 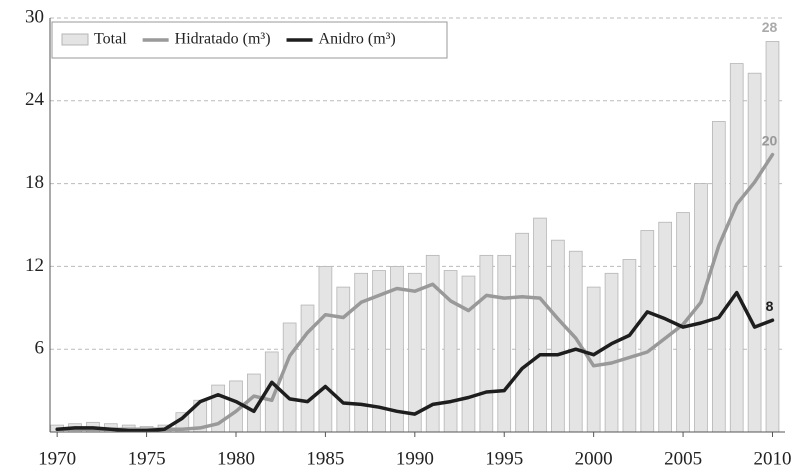 I want to click on y-tick-label: 18, so click(x=34, y=182).